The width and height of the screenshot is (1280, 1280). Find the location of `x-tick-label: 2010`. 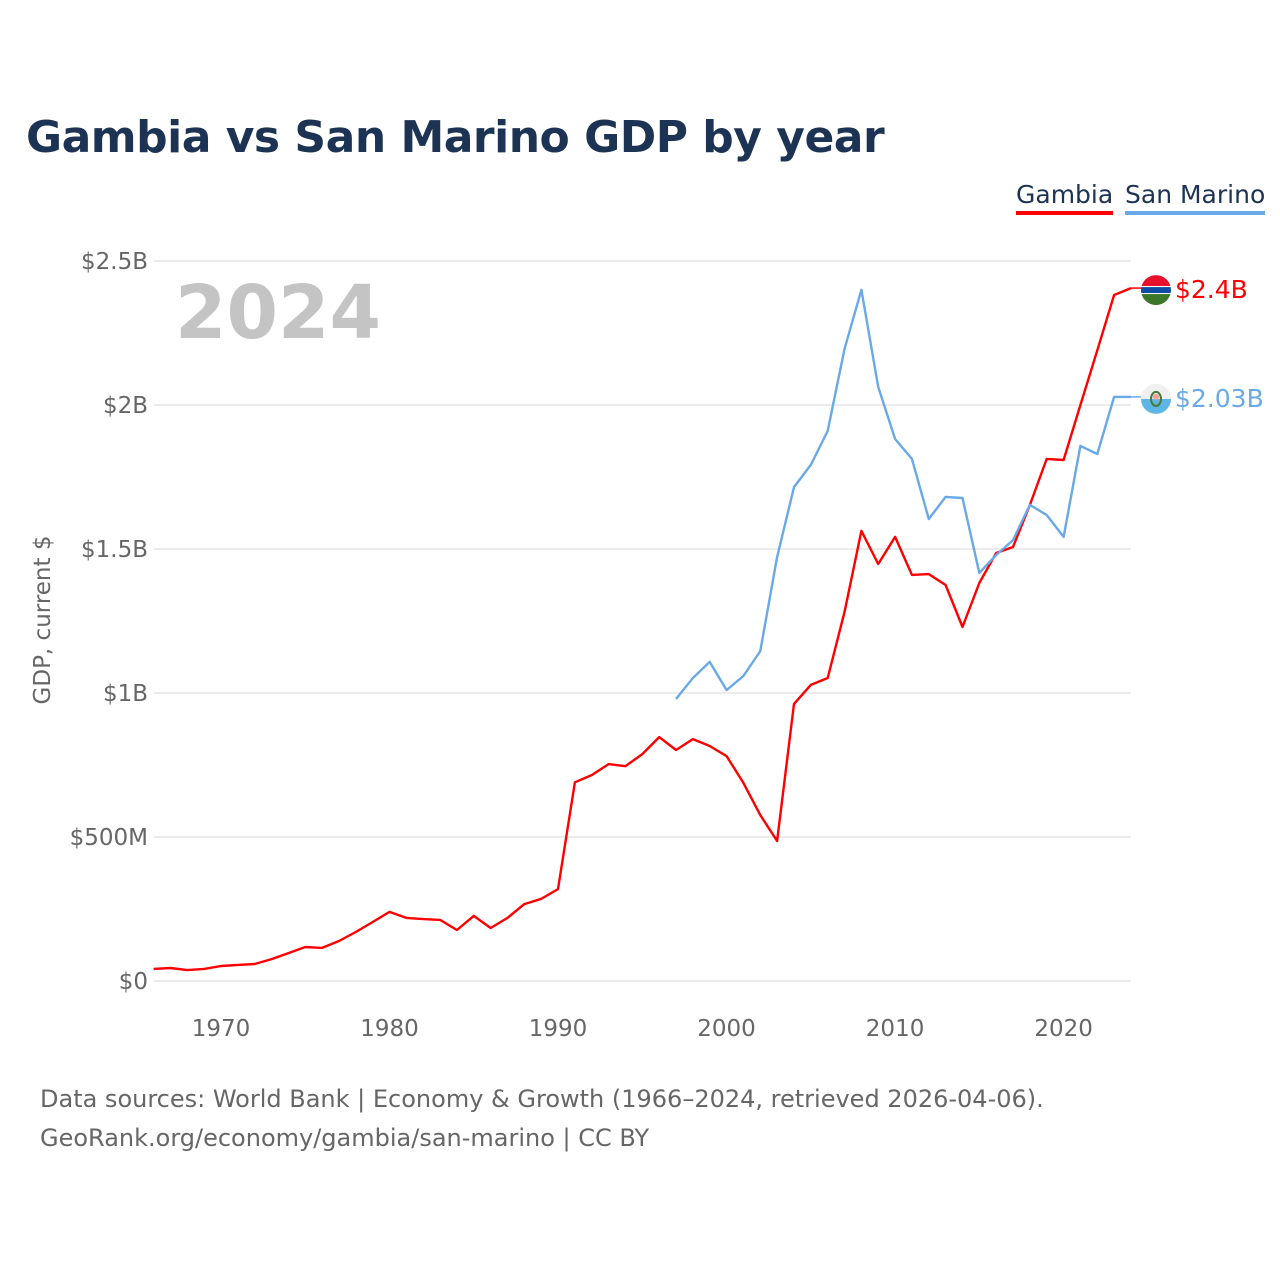

x-tick-label: 2010 is located at coordinates (895, 1029).